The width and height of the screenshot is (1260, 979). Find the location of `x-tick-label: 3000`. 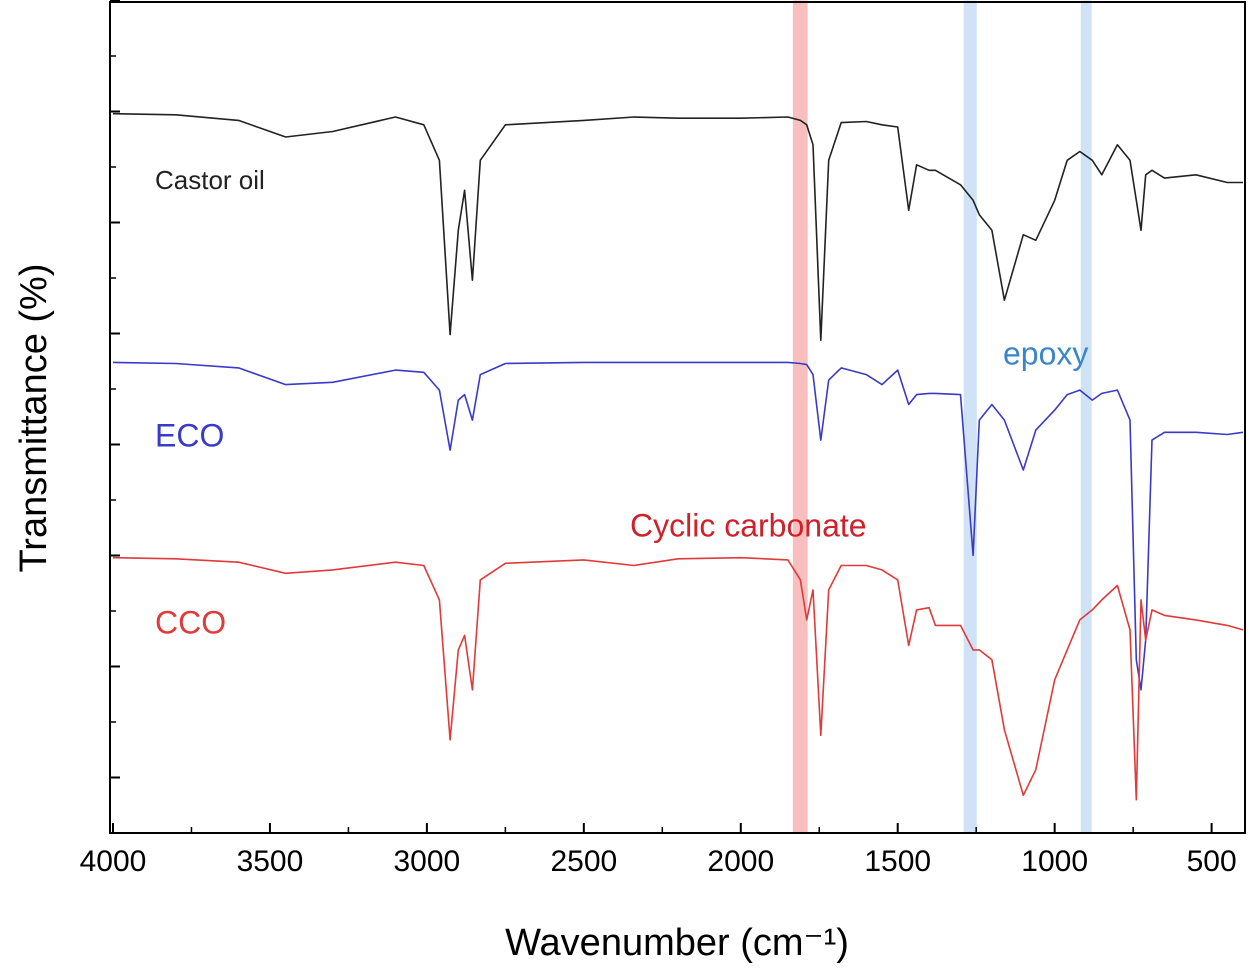

x-tick-label: 3000 is located at coordinates (427, 861).